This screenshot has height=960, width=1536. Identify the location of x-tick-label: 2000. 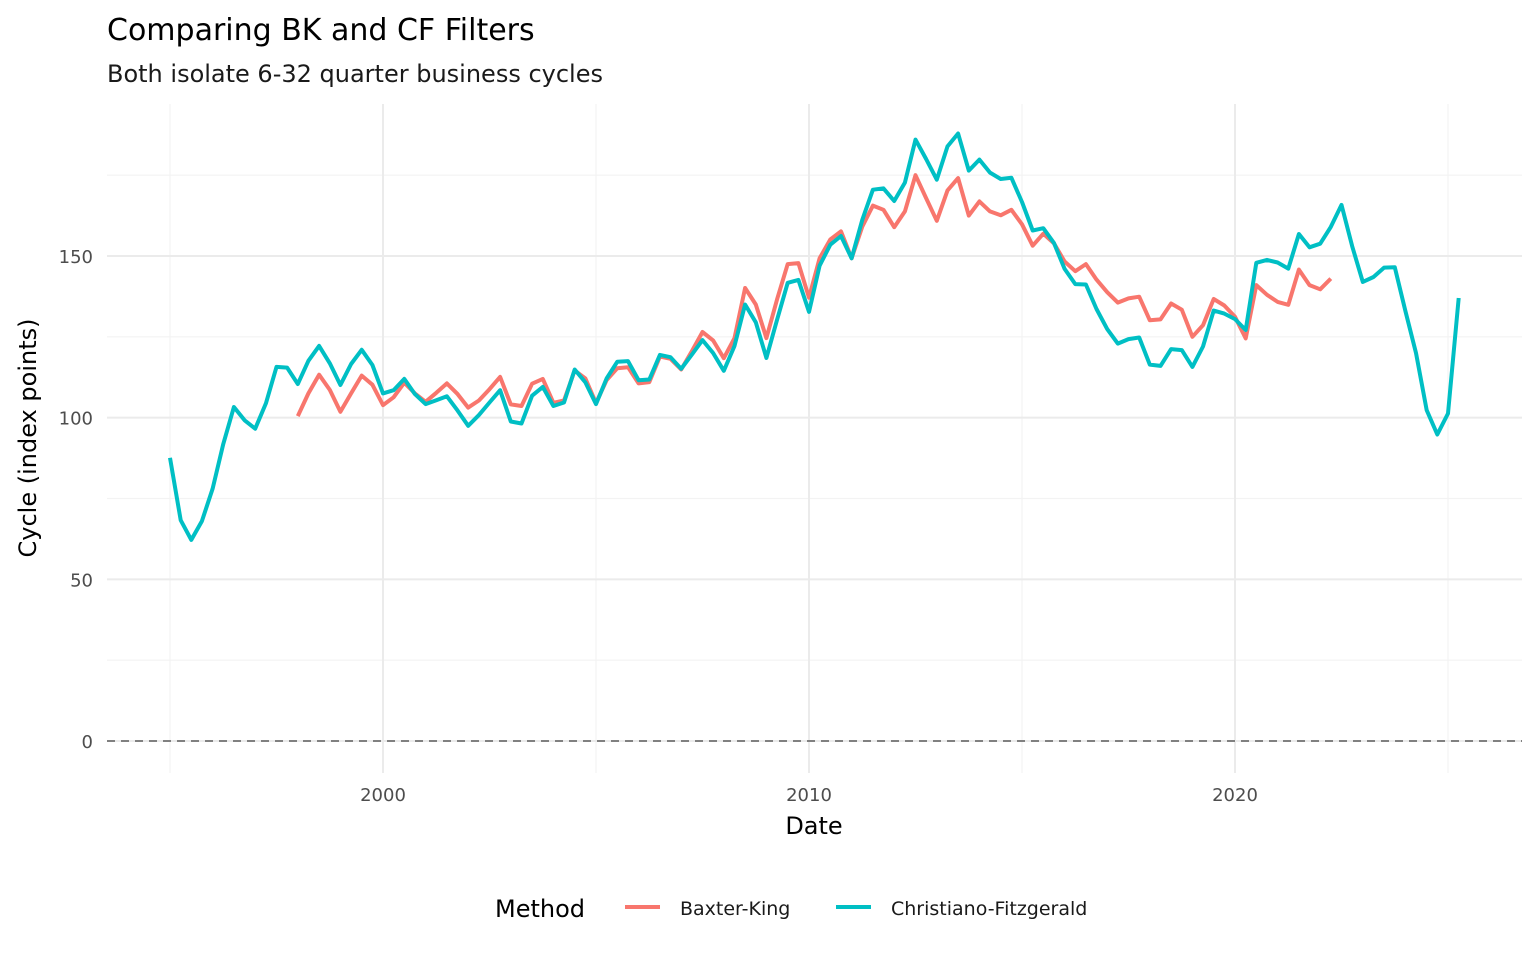
(383, 795).